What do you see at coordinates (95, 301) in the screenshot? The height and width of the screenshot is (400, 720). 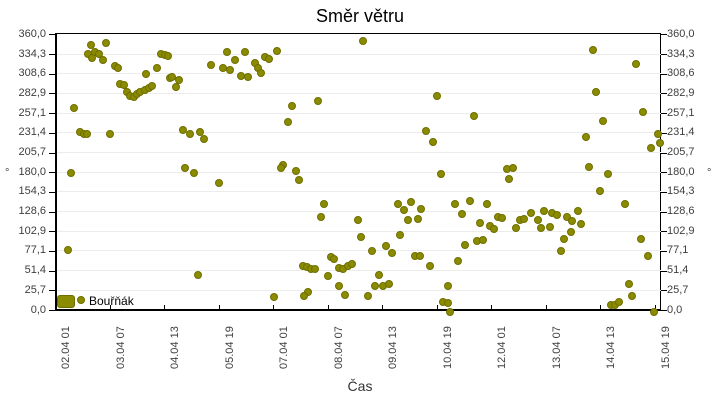 I see `legend: Bouřňák` at bounding box center [95, 301].